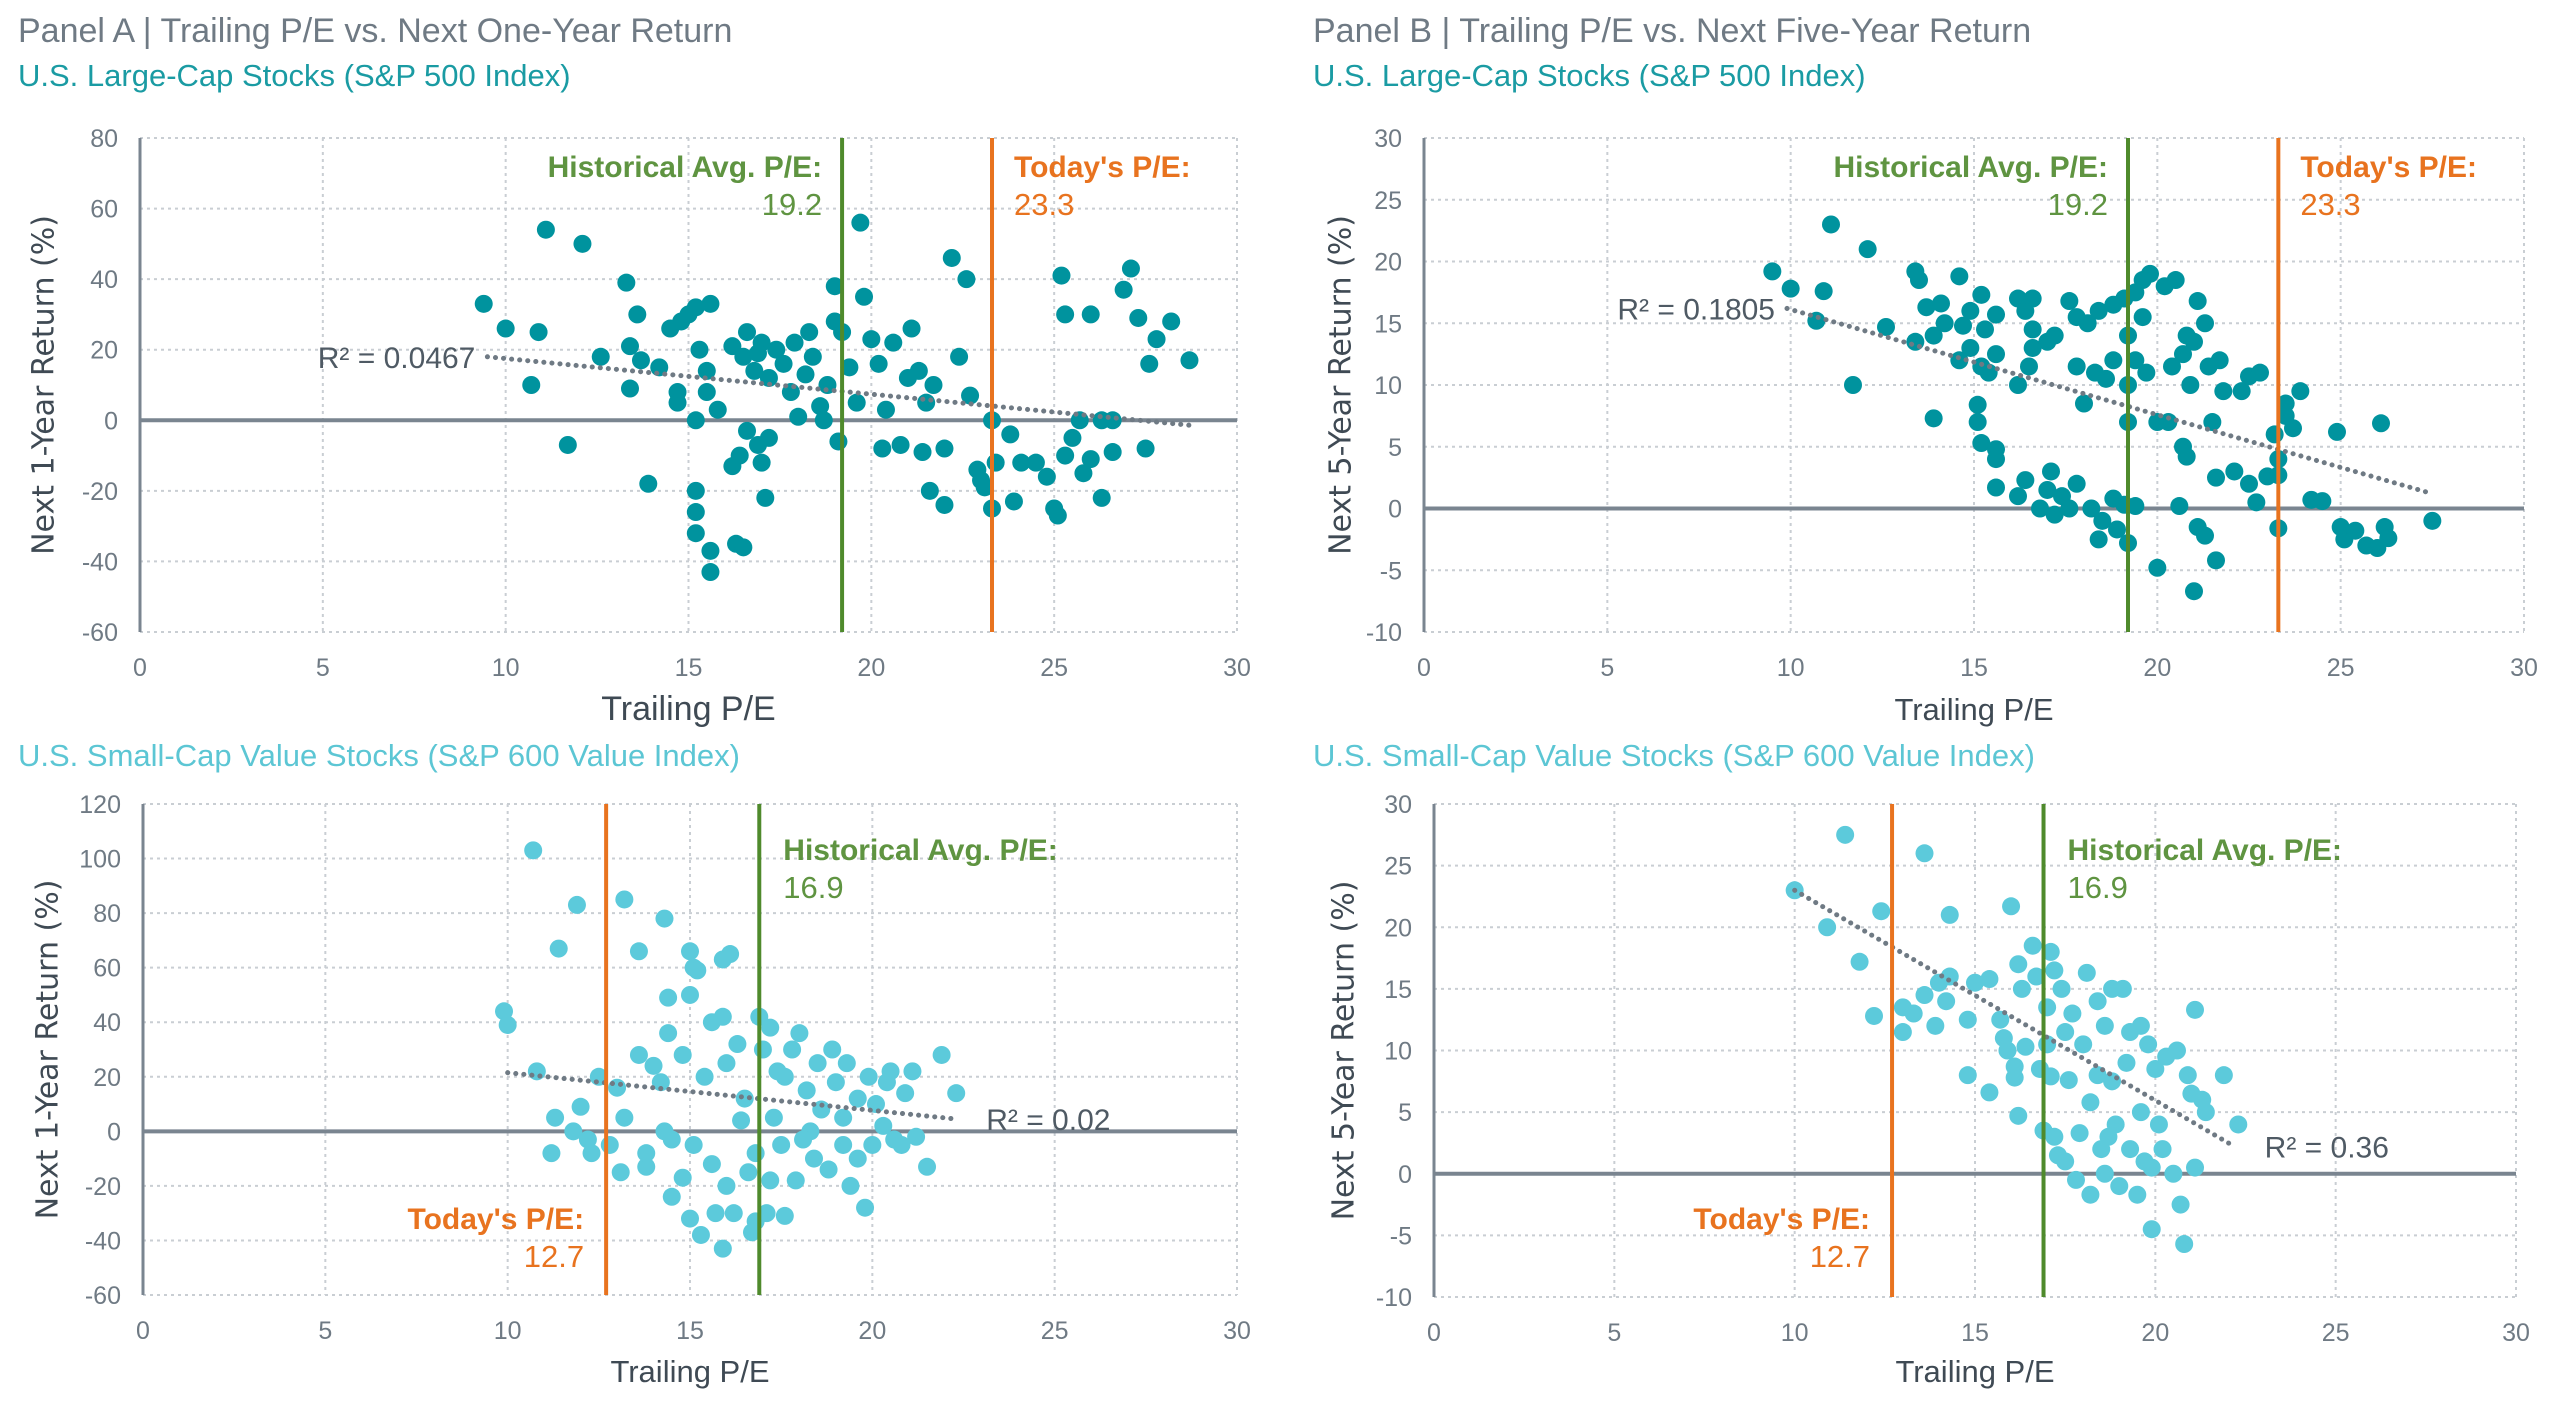  Describe the element at coordinates (2336, 1333) in the screenshot. I see `x-tick-label: 25` at that location.